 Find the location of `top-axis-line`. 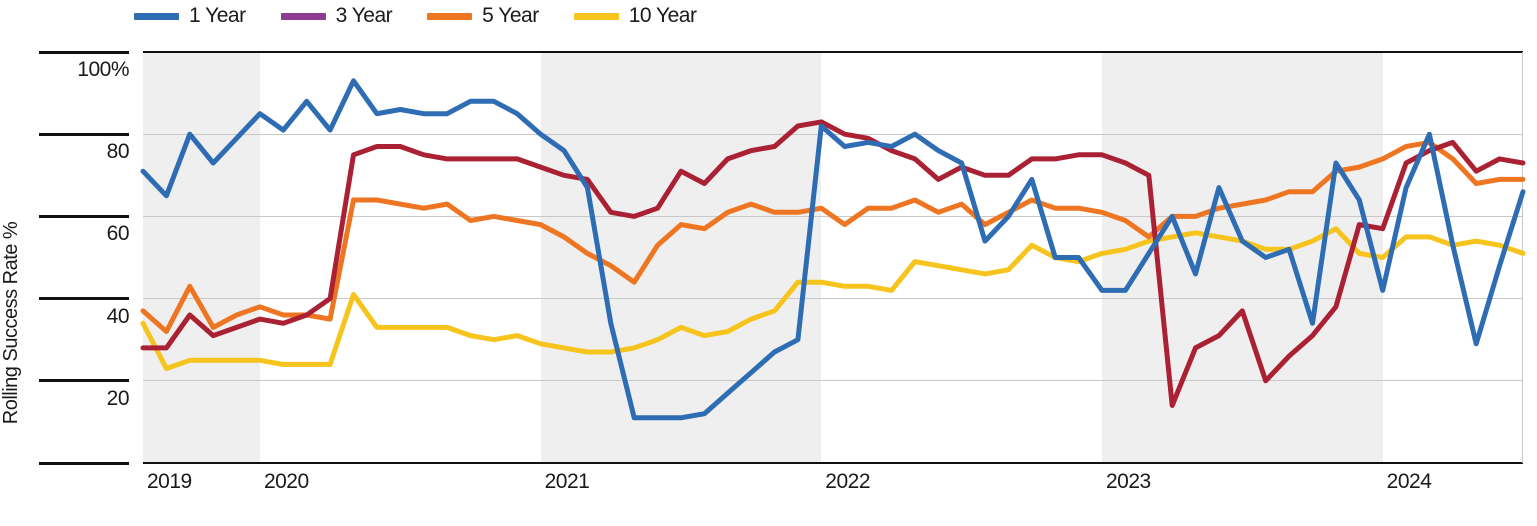

top-axis-line is located at coordinates (833, 52).